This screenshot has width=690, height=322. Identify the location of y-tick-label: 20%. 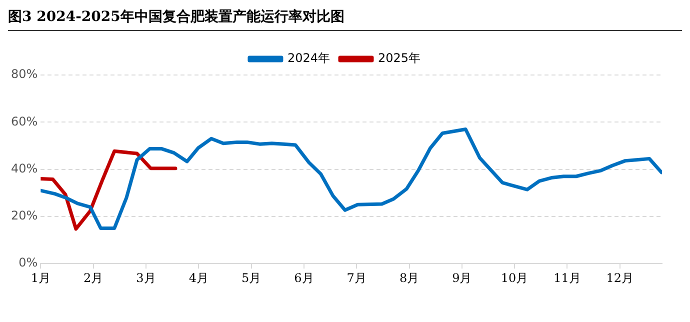
(24, 215).